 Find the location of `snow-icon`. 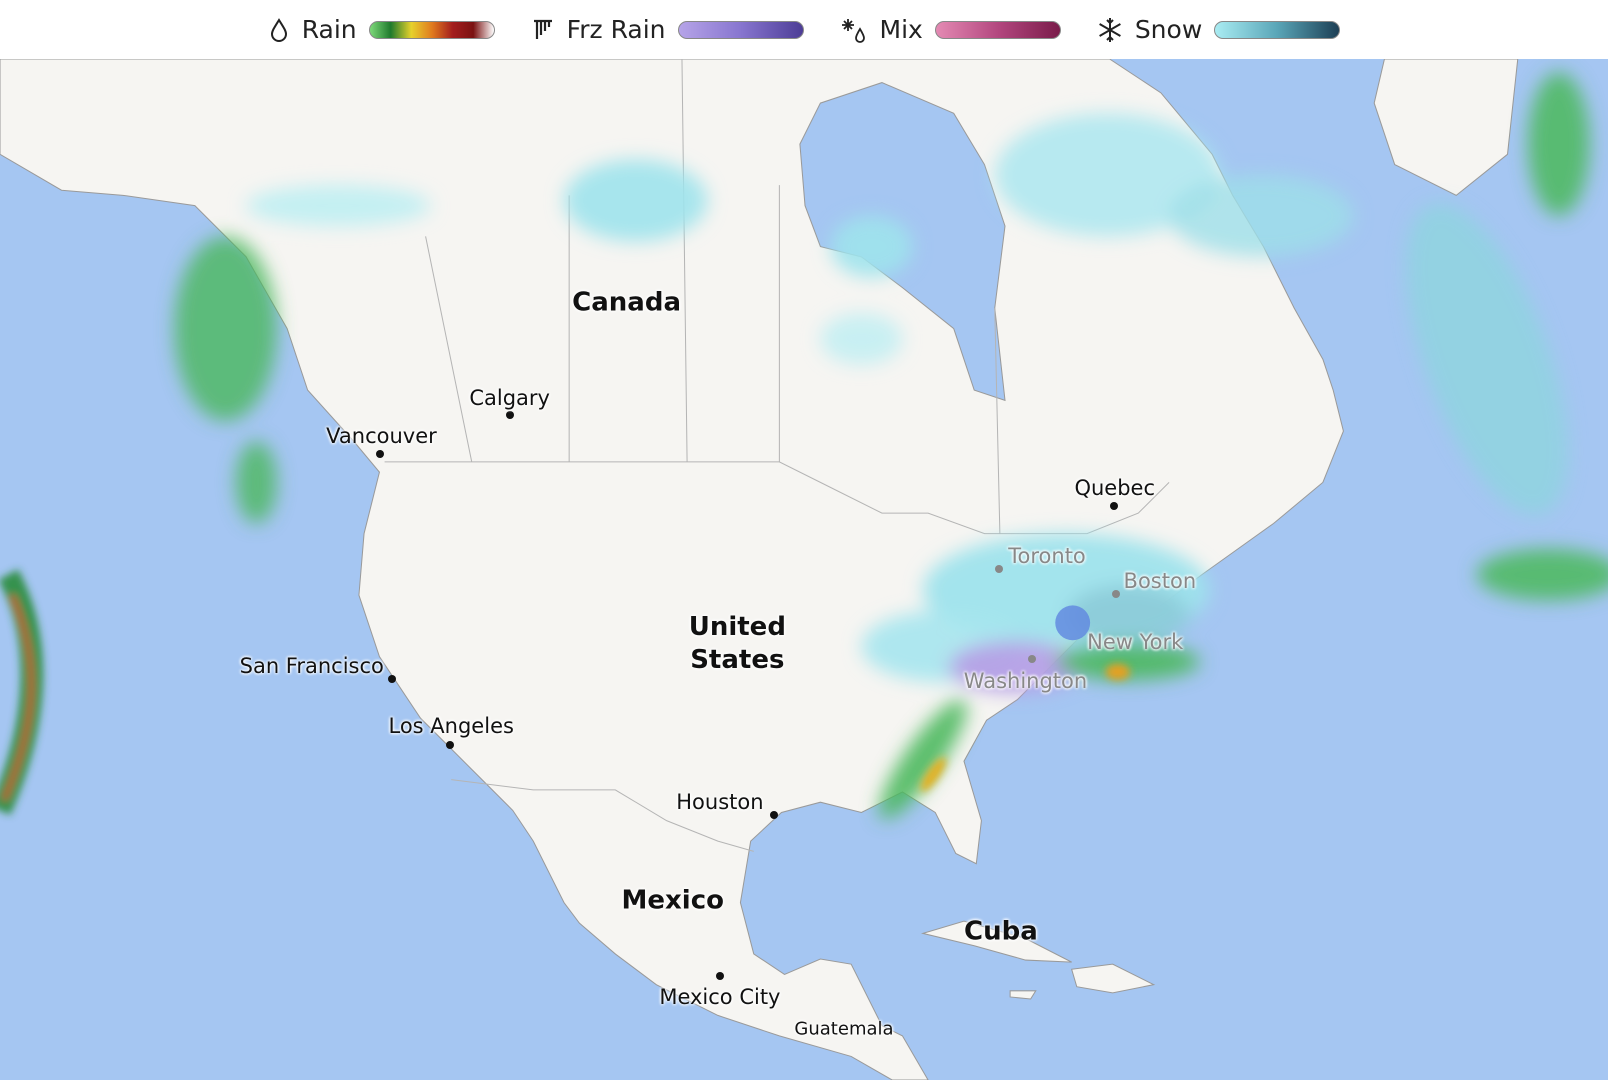

snow-icon is located at coordinates (1109, 29).